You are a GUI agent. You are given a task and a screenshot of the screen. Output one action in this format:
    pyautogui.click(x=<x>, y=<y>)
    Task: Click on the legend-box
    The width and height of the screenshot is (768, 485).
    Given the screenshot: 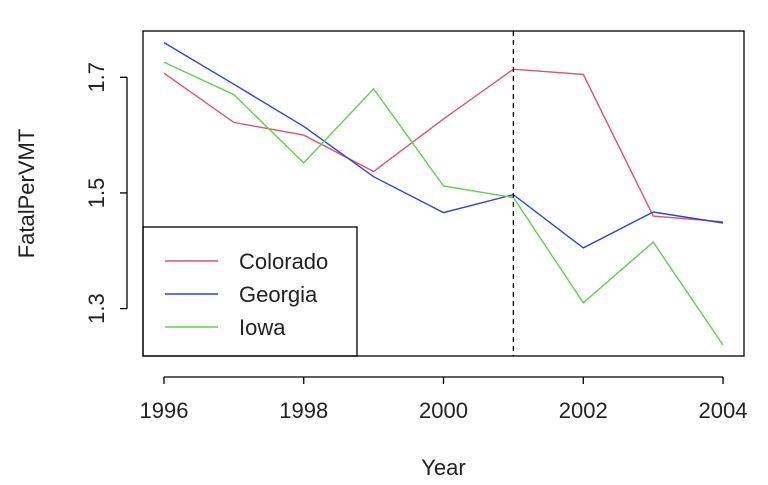 What is the action you would take?
    pyautogui.click(x=250, y=291)
    